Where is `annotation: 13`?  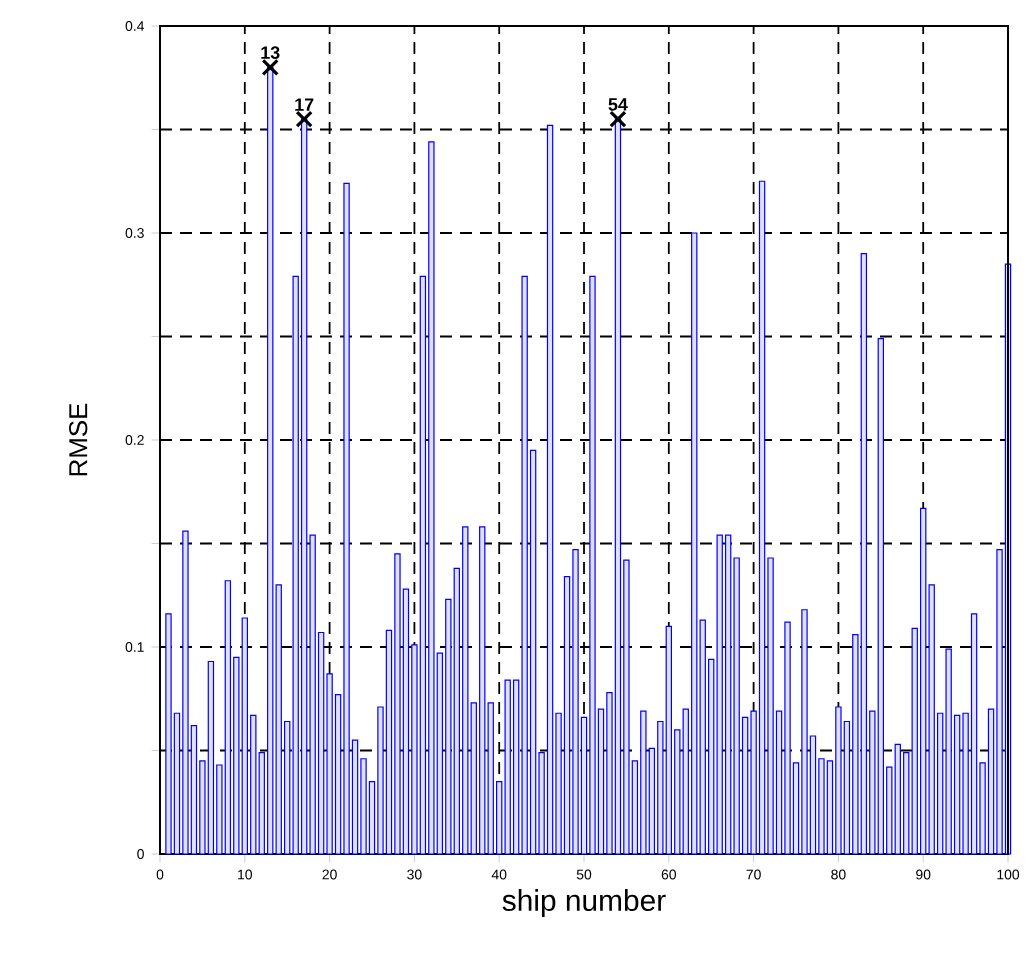
annotation: 13 is located at coordinates (270, 52).